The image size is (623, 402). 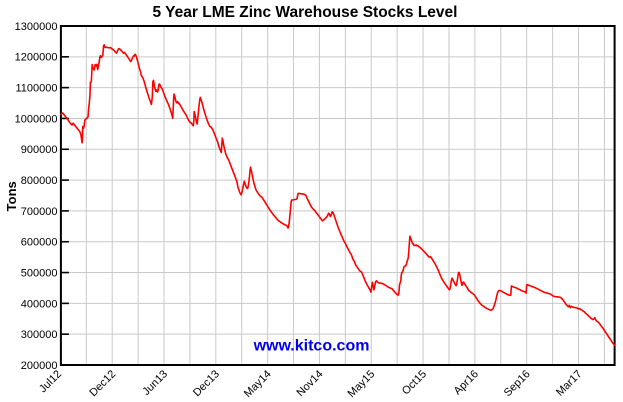 I want to click on svg-text: 1300000, so click(x=36, y=27).